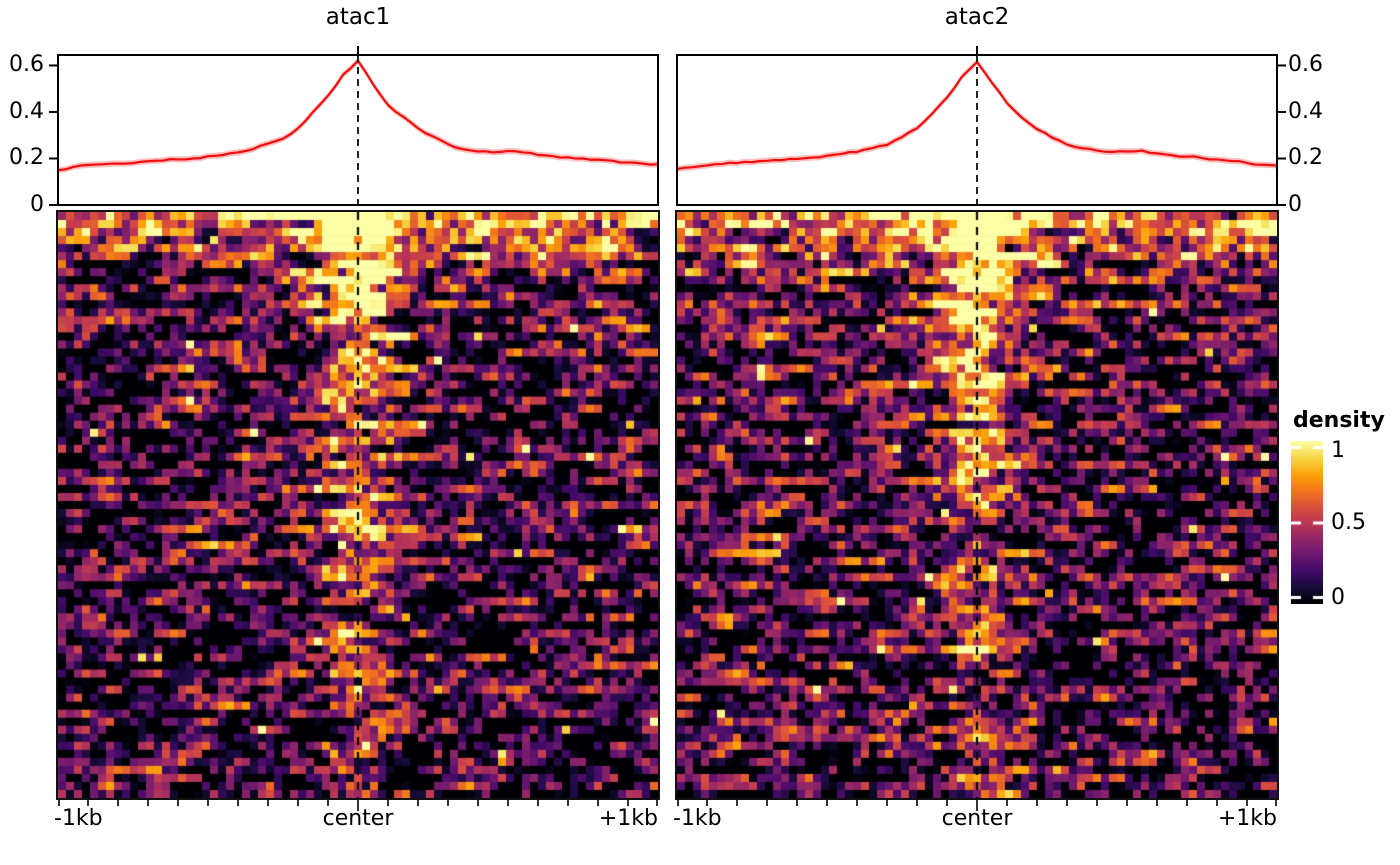  I want to click on x-axis-atac2, so click(977, 805).